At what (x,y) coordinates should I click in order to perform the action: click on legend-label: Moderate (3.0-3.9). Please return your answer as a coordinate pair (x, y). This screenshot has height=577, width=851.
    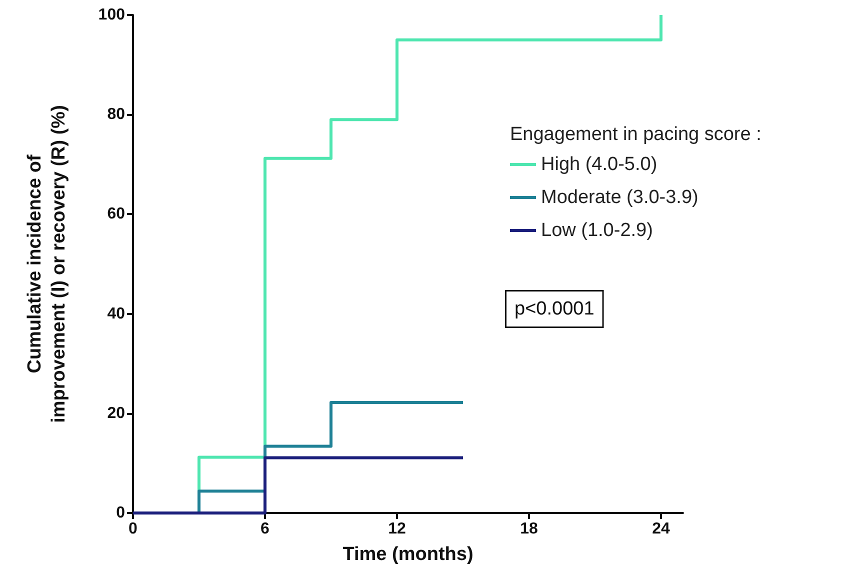
    Looking at the image, I should click on (619, 197).